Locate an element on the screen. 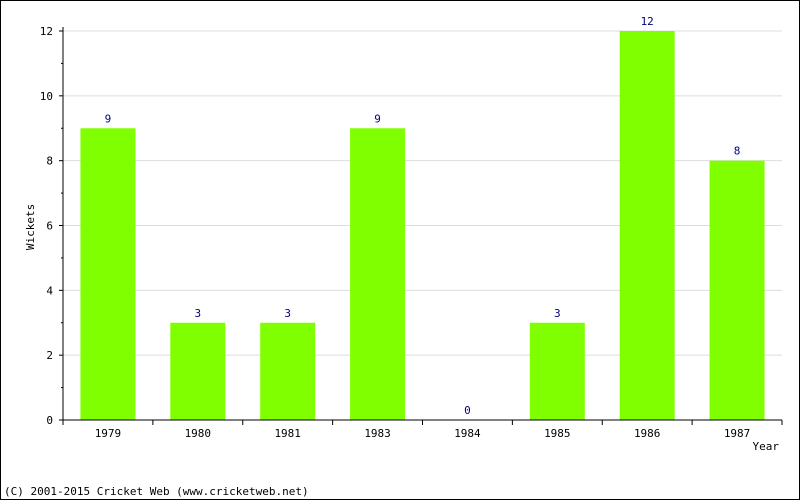 The height and width of the screenshot is (504, 800). bar-1981 is located at coordinates (288, 371).